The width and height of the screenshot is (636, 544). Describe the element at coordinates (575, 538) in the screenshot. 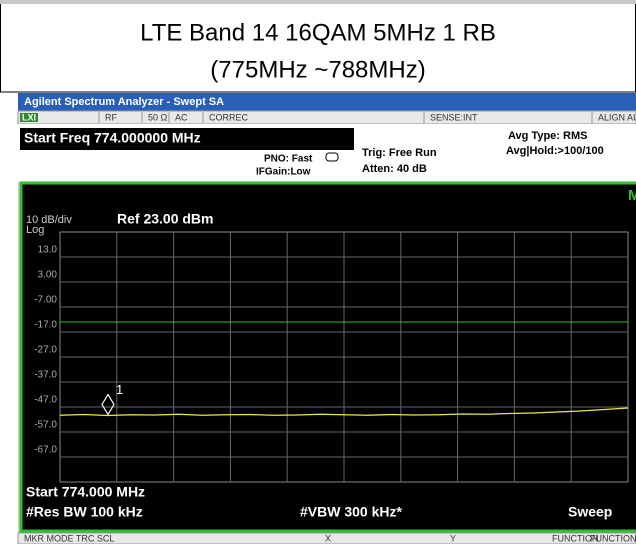

I see `bottom-item: FUNCTION` at that location.